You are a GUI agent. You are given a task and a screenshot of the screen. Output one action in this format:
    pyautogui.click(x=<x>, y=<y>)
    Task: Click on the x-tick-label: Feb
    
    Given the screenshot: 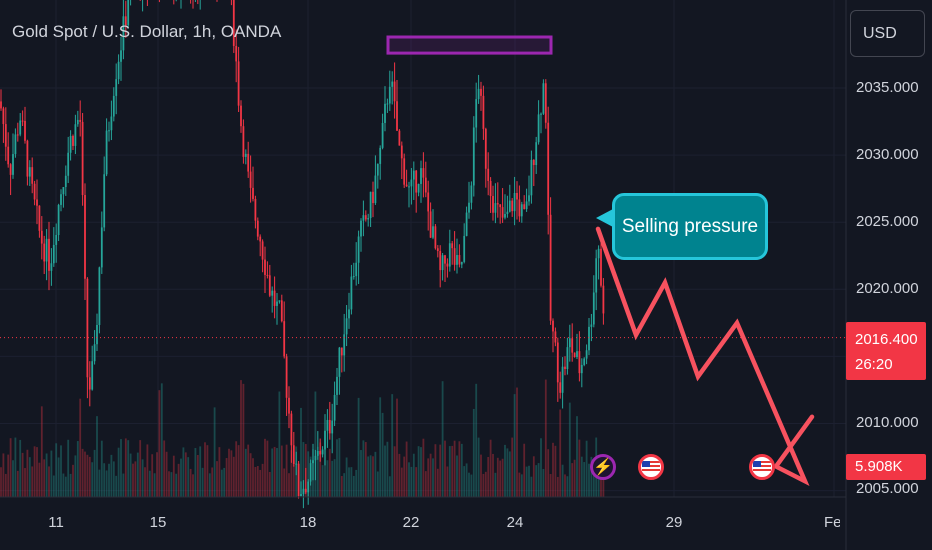 What is the action you would take?
    pyautogui.click(x=832, y=522)
    